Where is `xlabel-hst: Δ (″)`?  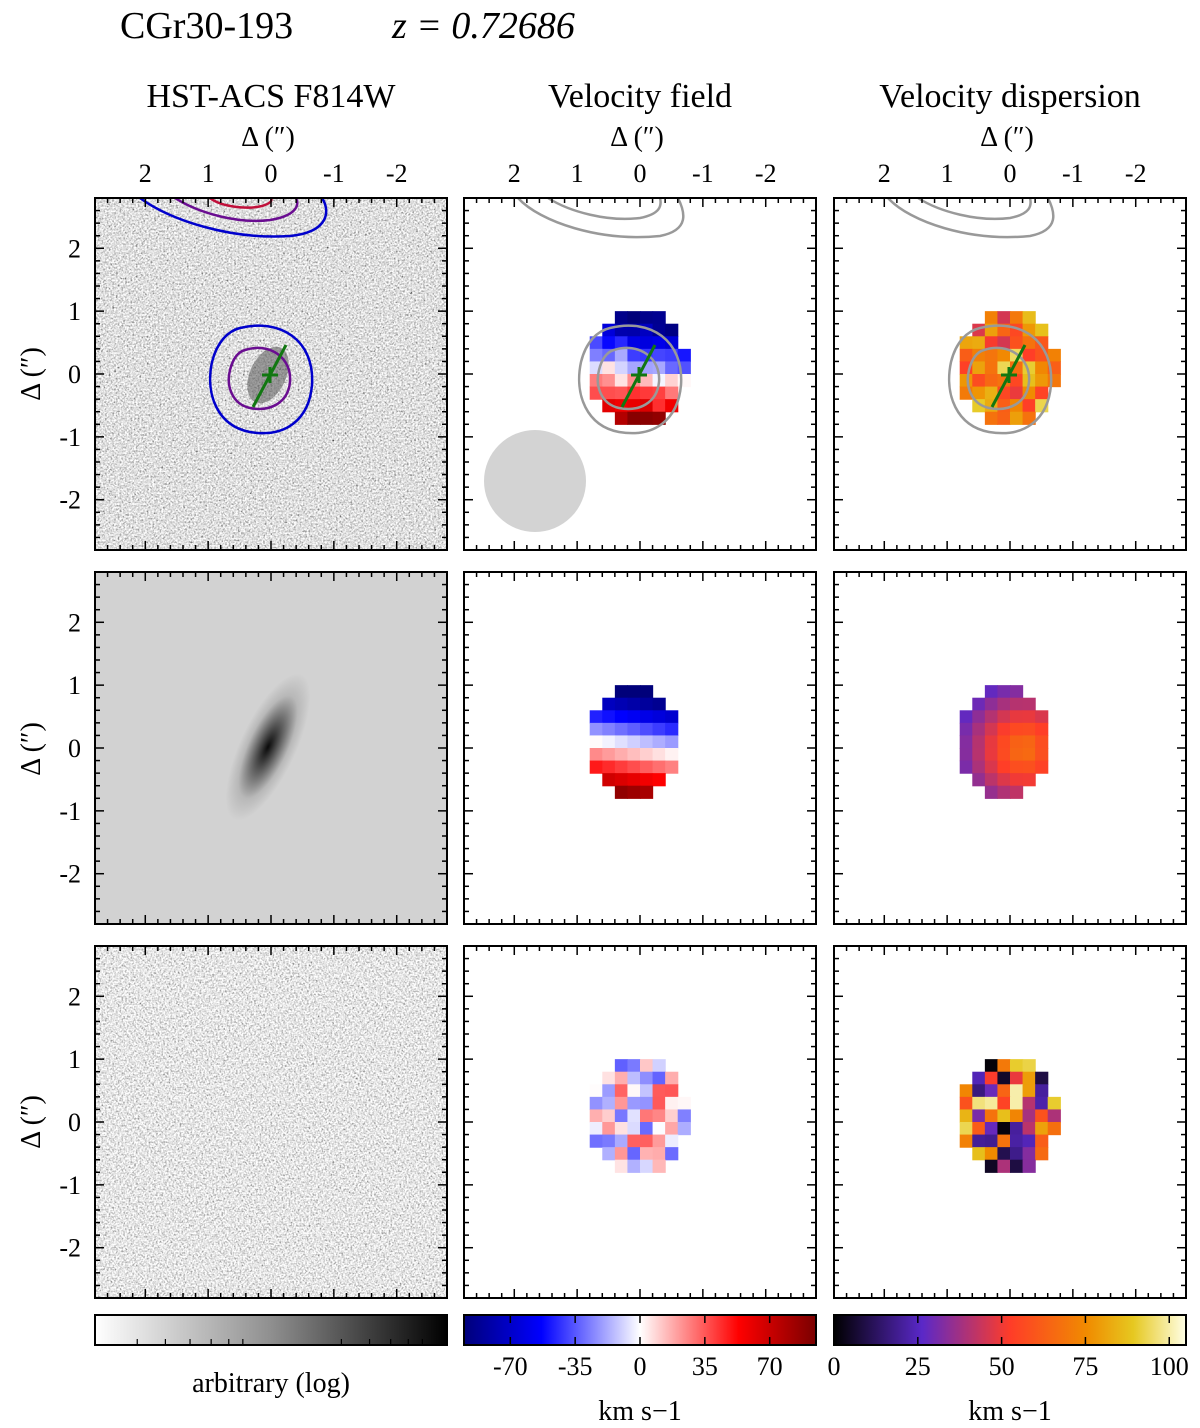 xlabel-hst: Δ (″) is located at coordinates (268, 137).